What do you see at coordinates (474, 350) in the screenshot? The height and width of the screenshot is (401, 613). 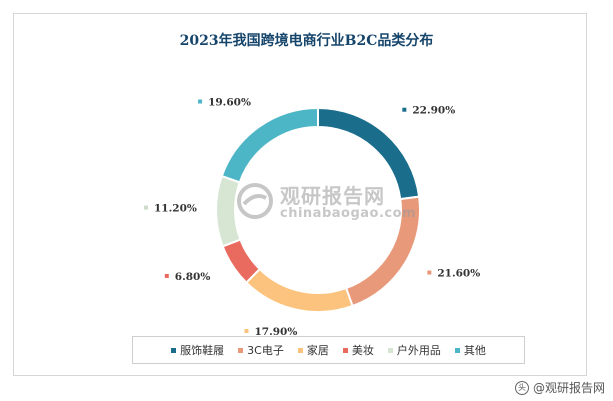 I see `legend-label: 其他` at bounding box center [474, 350].